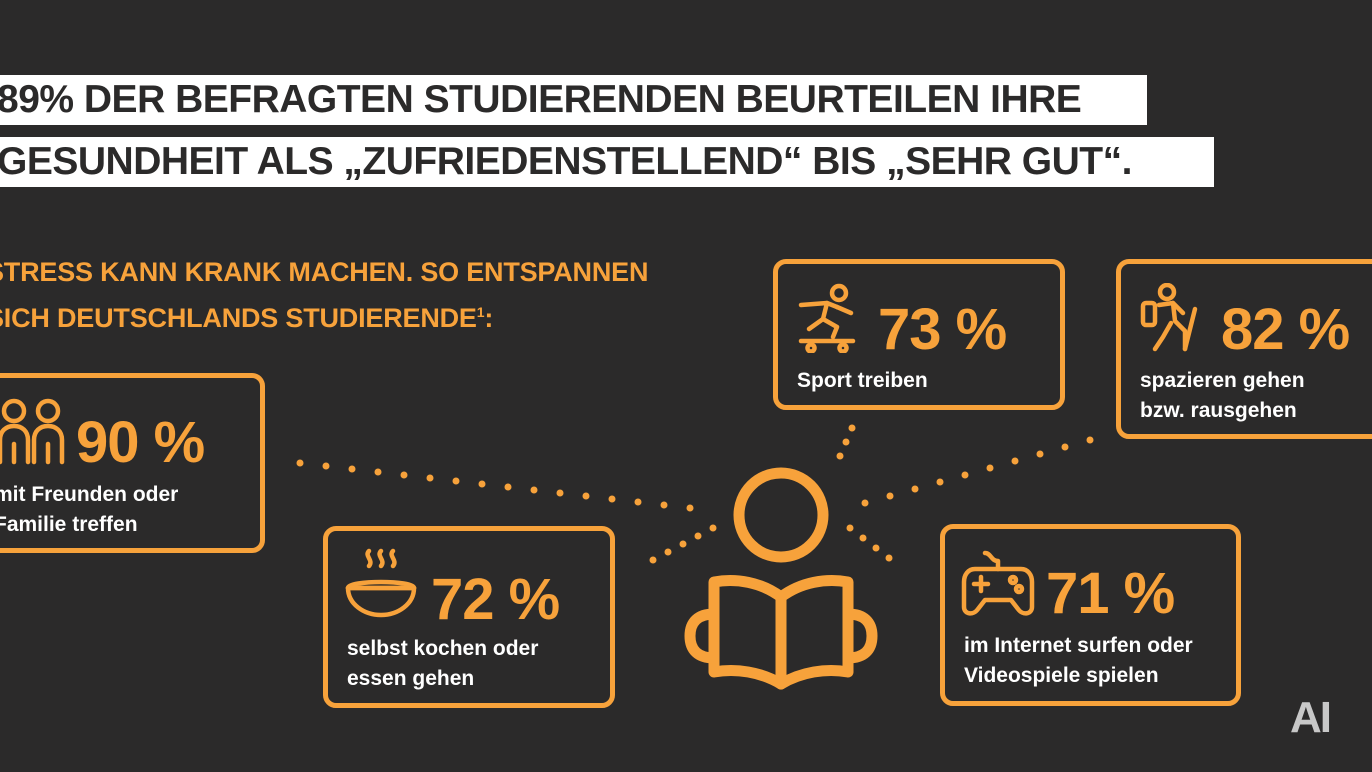 The height and width of the screenshot is (772, 1372). I want to click on subheading-suffix: :, so click(489, 318).